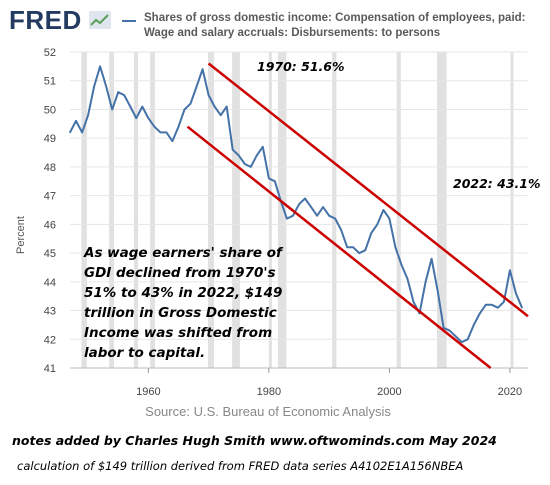  What do you see at coordinates (329, 215) in the screenshot?
I see `data-point-1990` at bounding box center [329, 215].